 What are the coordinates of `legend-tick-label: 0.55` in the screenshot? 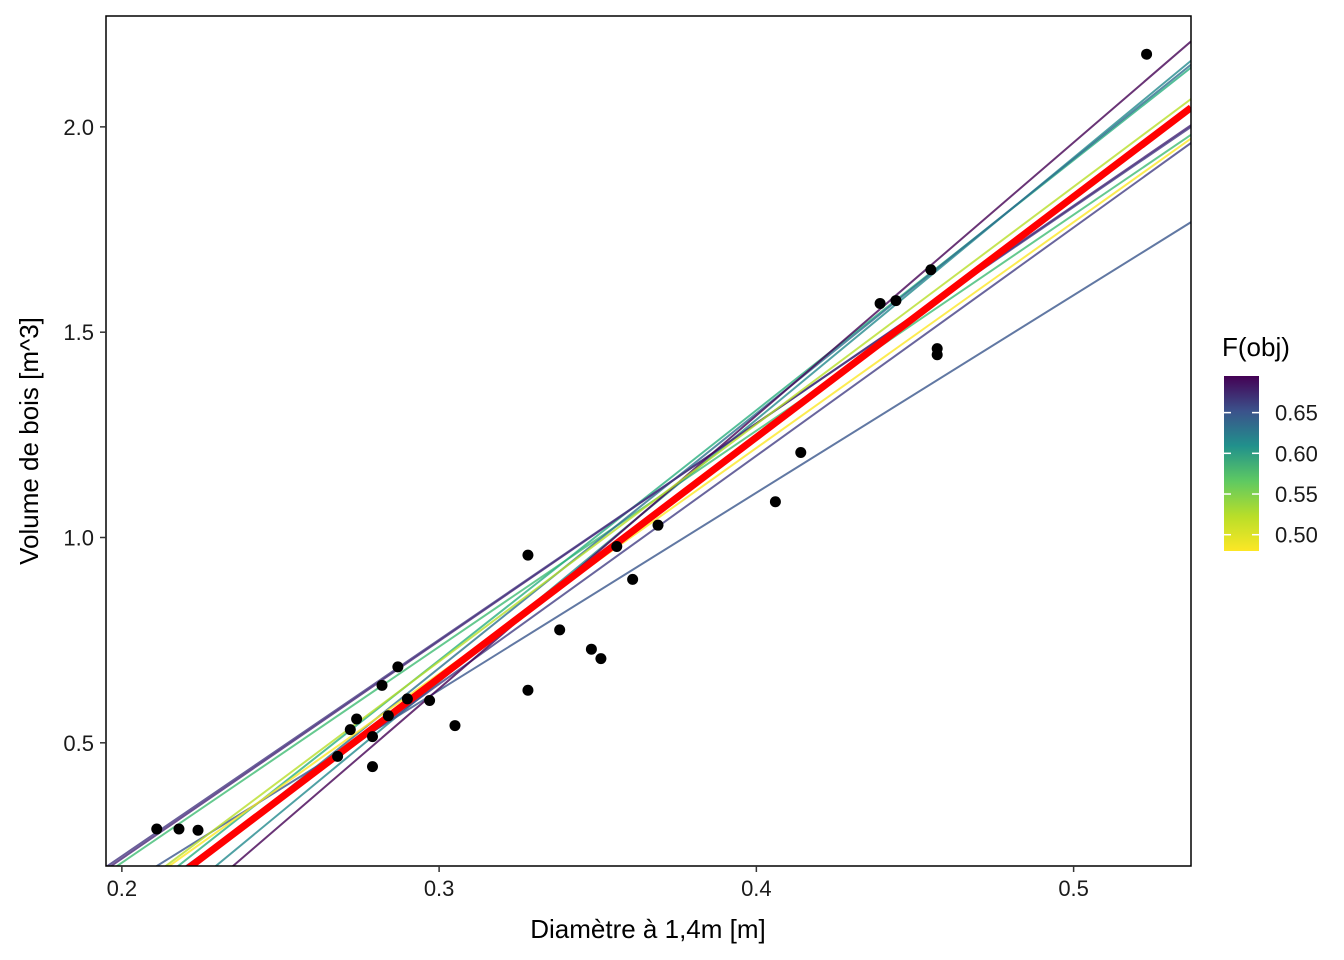 It's located at (1296, 494).